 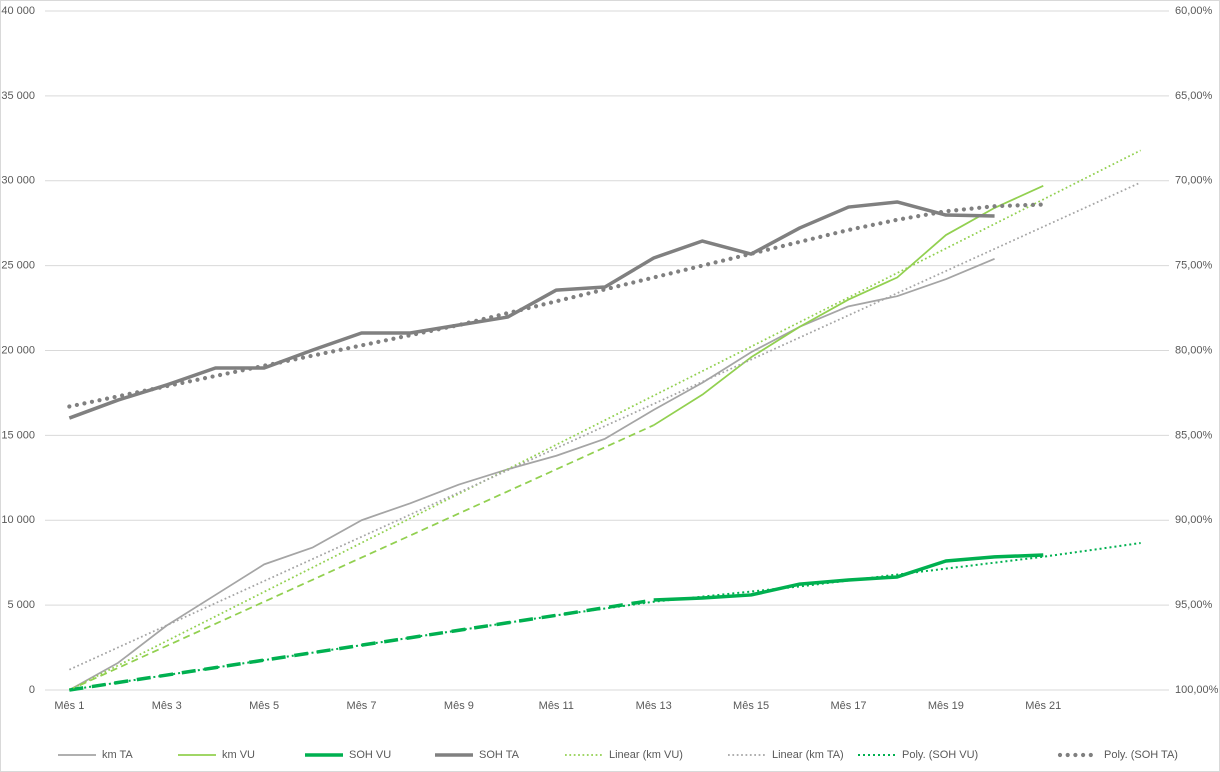 I want to click on legend-label: SOH TA, so click(x=499, y=755).